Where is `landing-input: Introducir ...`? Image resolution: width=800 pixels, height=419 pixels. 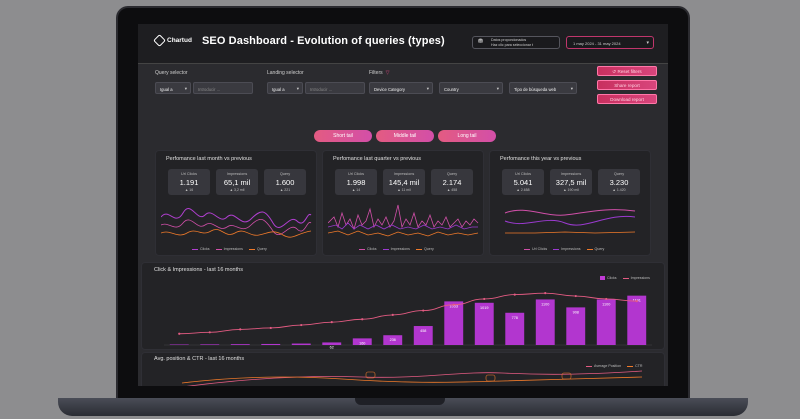
landing-input: Introducir ... is located at coordinates (335, 88).